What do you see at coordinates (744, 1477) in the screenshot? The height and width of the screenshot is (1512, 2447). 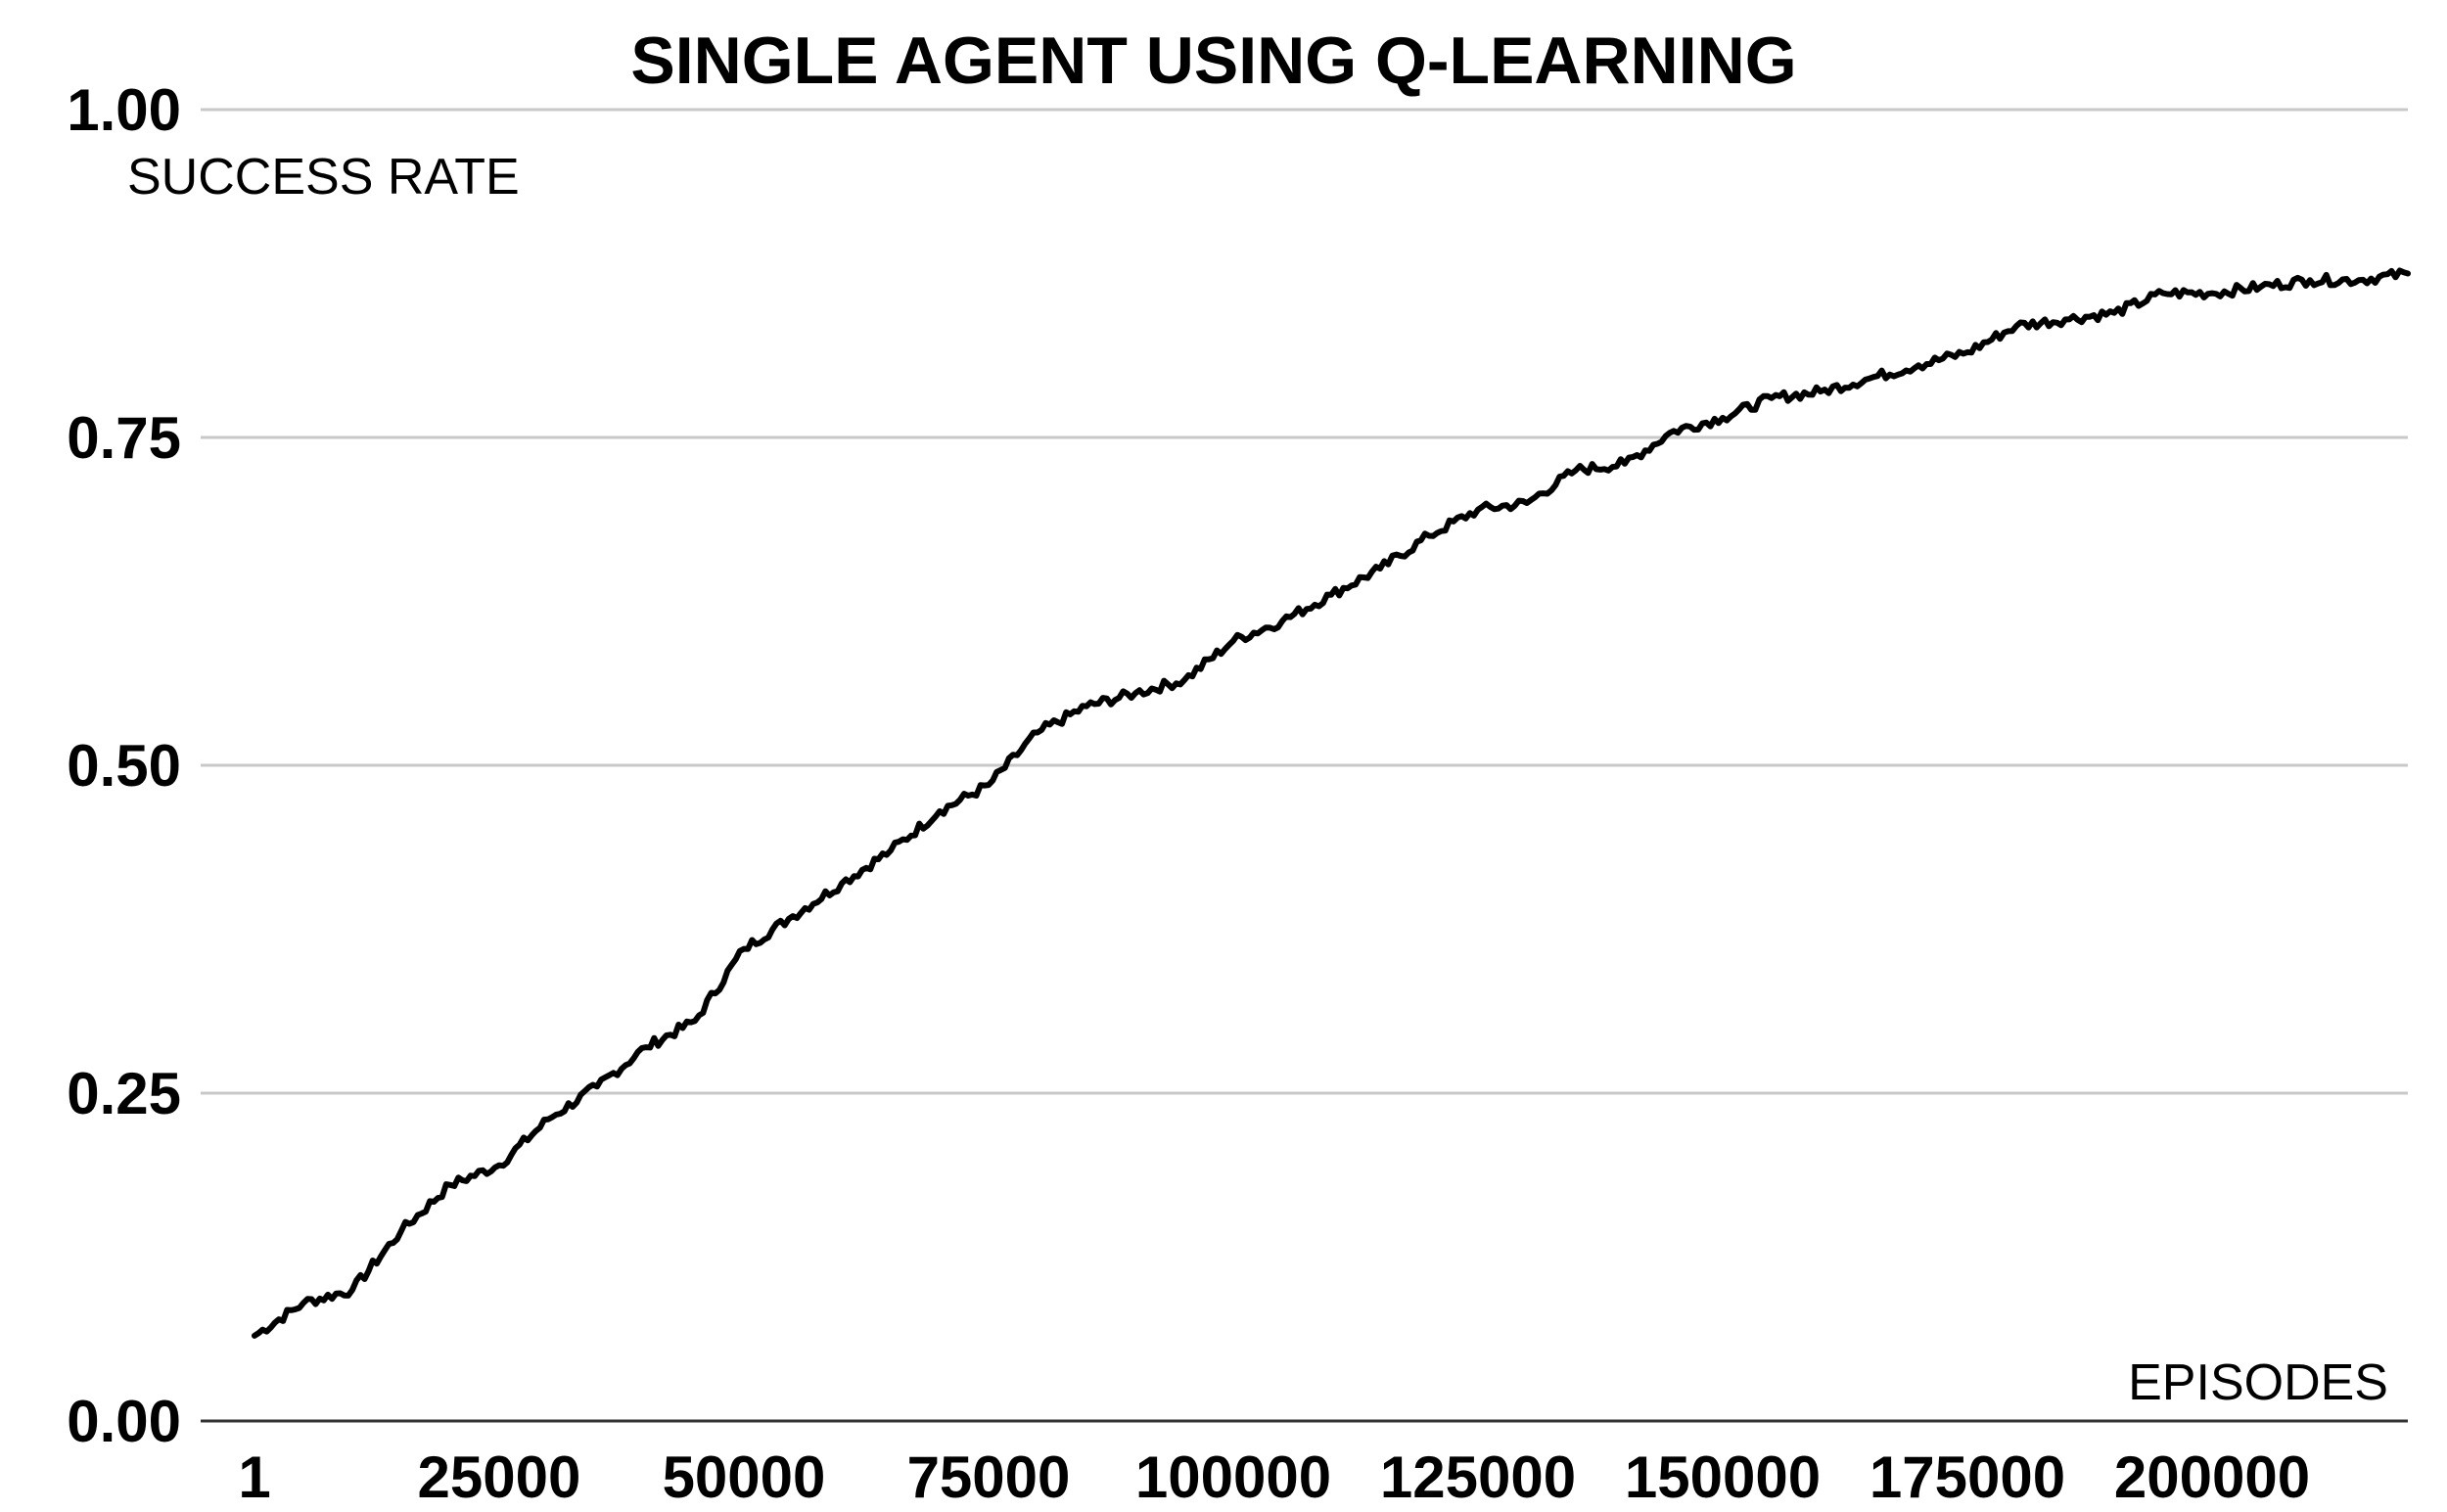 I see `x-tick-label: 50000` at bounding box center [744, 1477].